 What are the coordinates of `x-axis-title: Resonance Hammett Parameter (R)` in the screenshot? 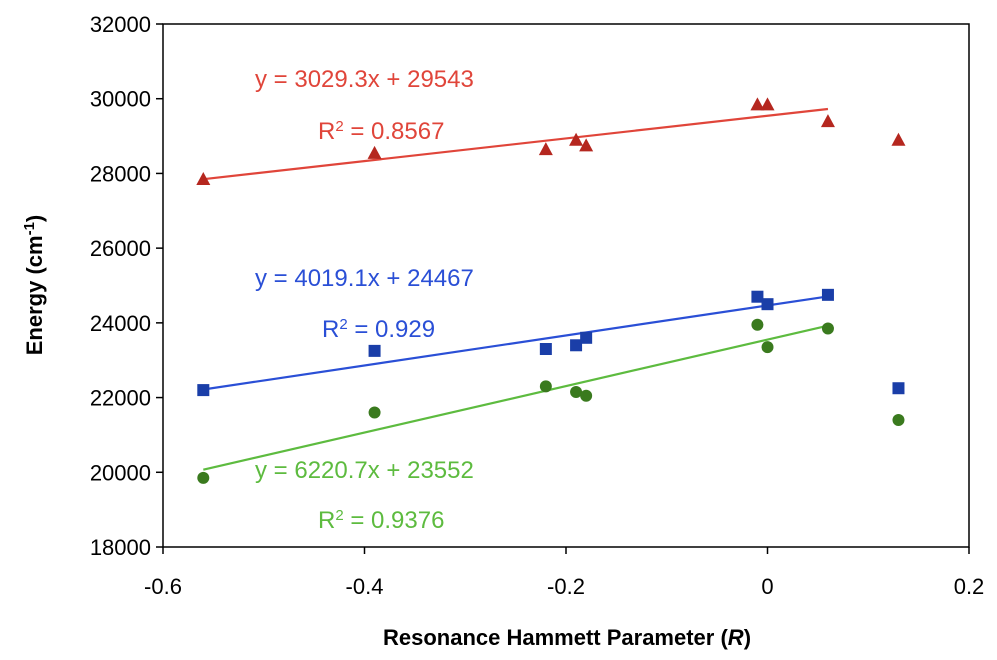 It's located at (567, 637).